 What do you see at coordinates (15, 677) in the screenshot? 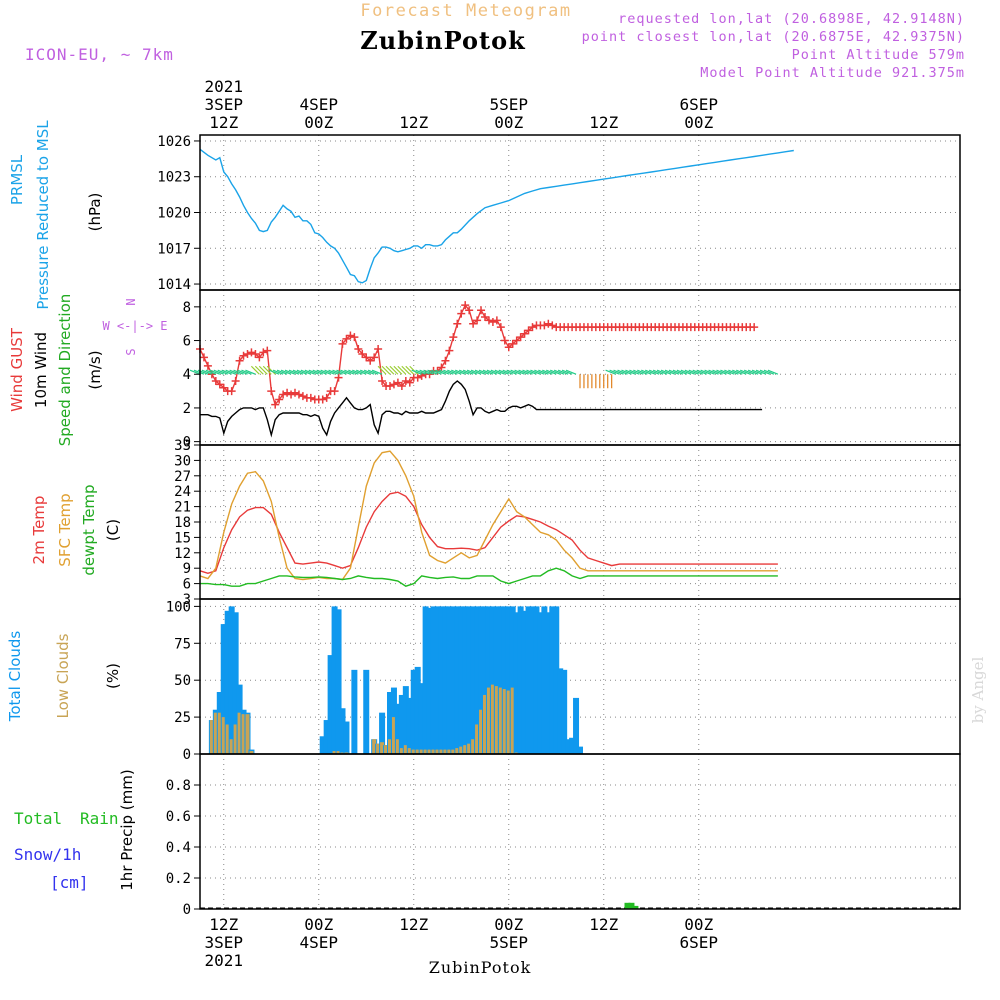
I see `cloud-axis-title: Total Clouds` at bounding box center [15, 677].